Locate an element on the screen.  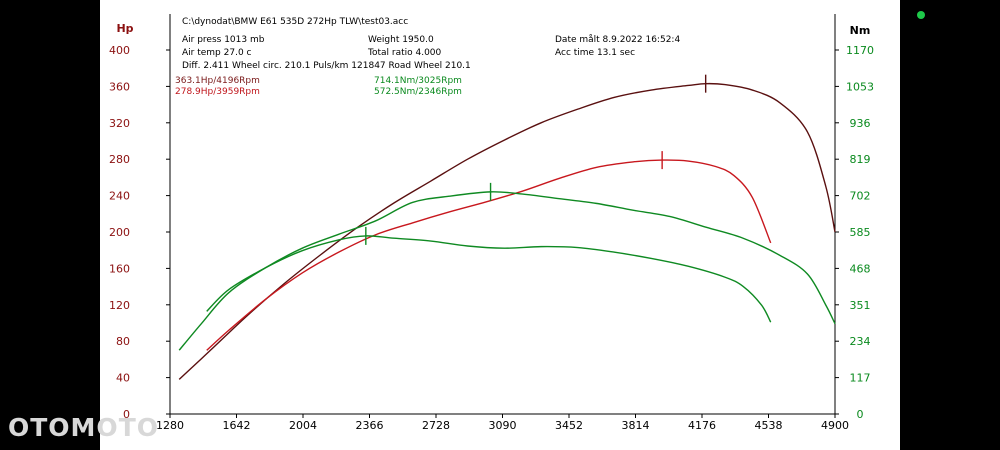
x-tick-label: 2366 is located at coordinates (370, 425).